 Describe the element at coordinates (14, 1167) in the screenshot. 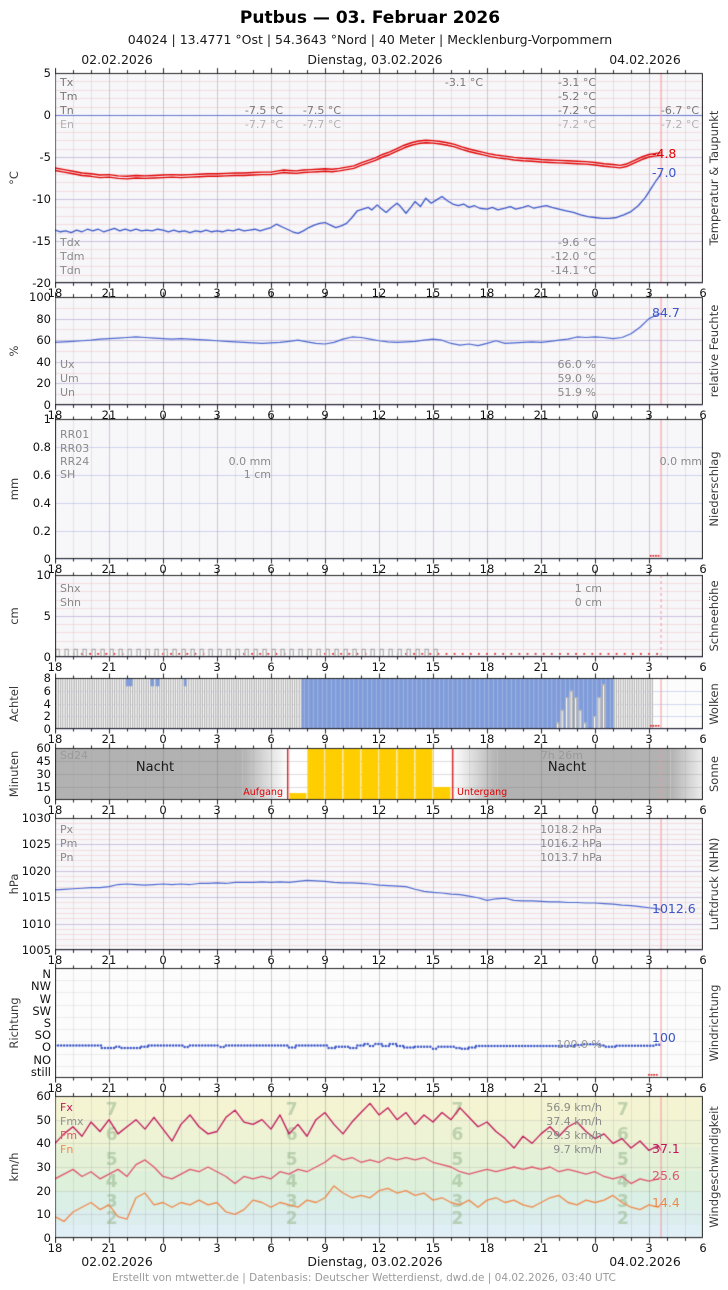

I see `wind_speed-ylabel: km/h` at that location.